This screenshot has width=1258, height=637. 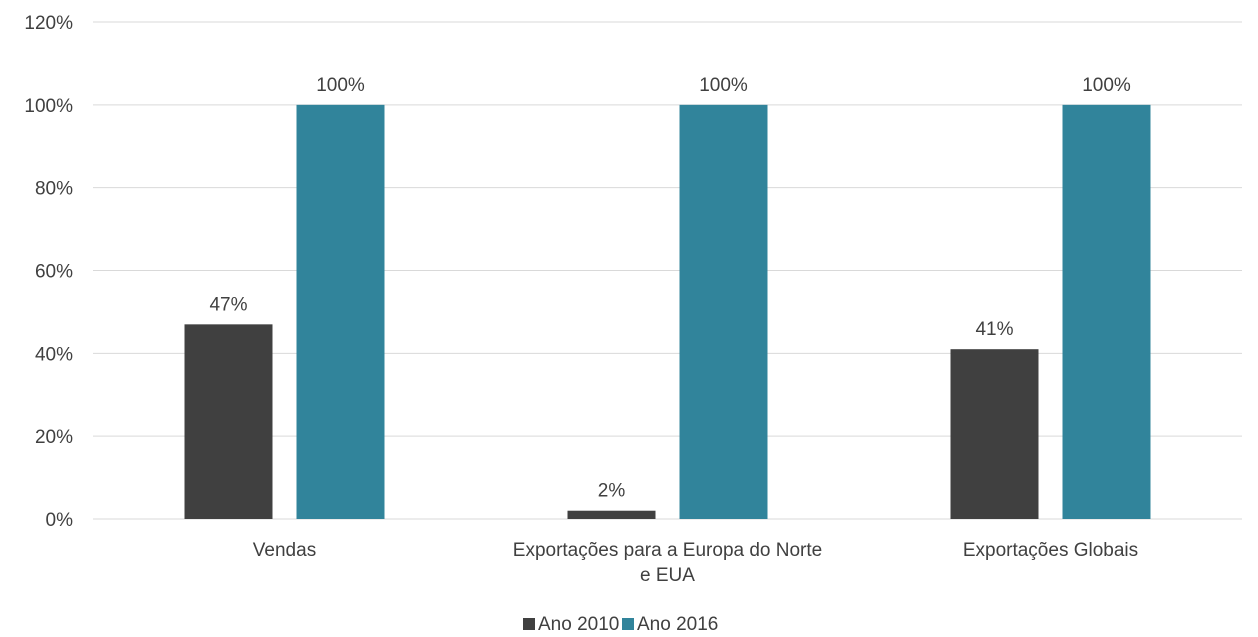 What do you see at coordinates (994, 329) in the screenshot?
I see `data-label: 41%` at bounding box center [994, 329].